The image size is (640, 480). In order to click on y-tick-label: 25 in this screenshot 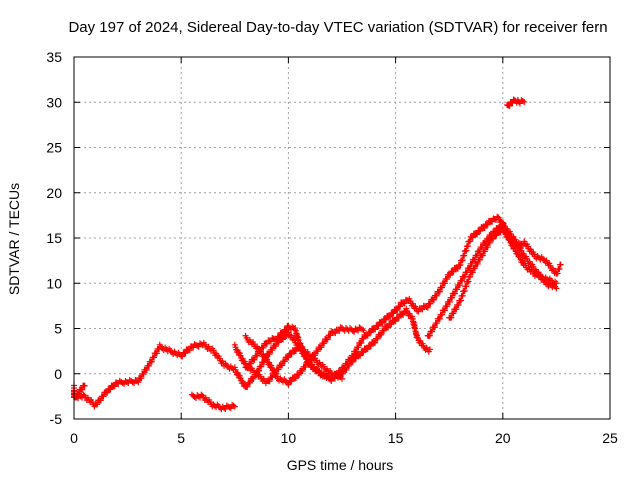, I will do `click(54, 148)`.